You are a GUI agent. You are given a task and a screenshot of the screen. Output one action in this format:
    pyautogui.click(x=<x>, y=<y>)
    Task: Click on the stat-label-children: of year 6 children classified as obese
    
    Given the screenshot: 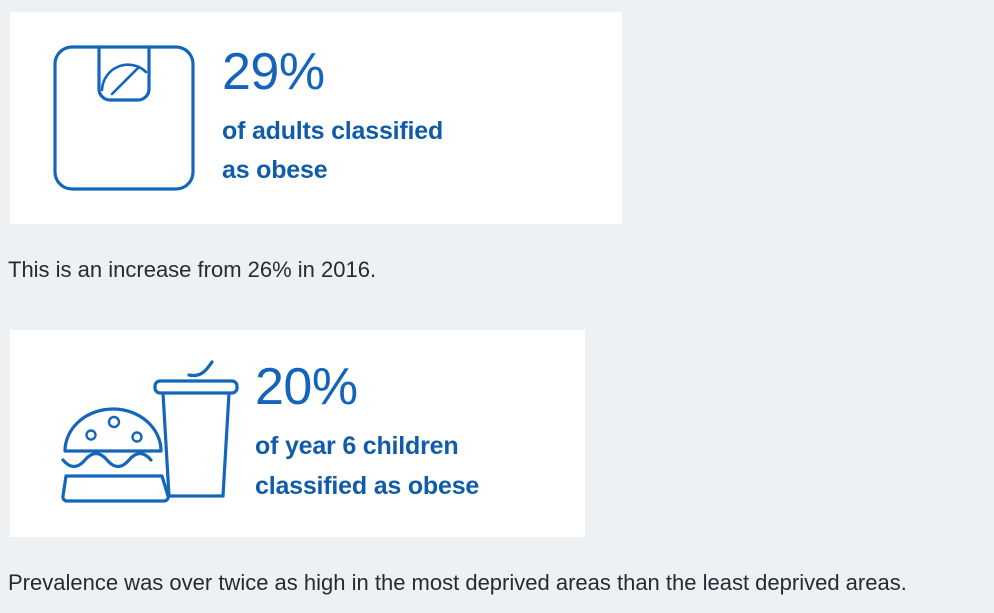 What is the action you would take?
    pyautogui.click(x=367, y=466)
    